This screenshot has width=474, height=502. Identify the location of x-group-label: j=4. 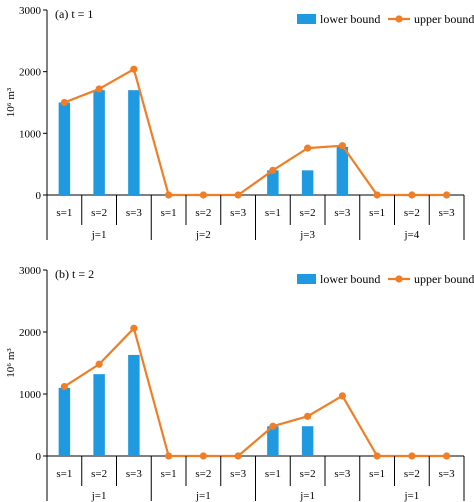
(411, 235).